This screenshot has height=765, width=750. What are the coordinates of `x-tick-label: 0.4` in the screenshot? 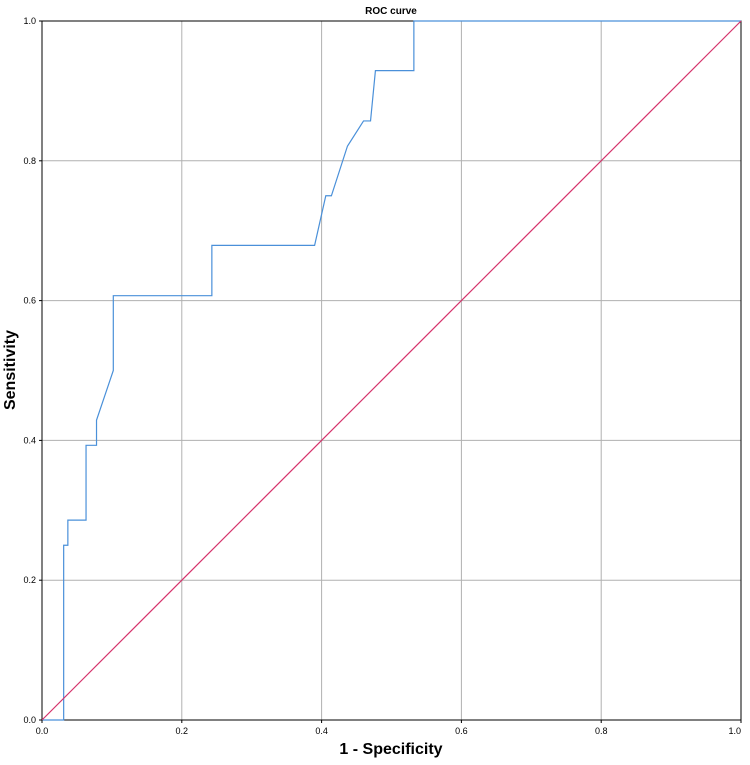 It's located at (321, 731).